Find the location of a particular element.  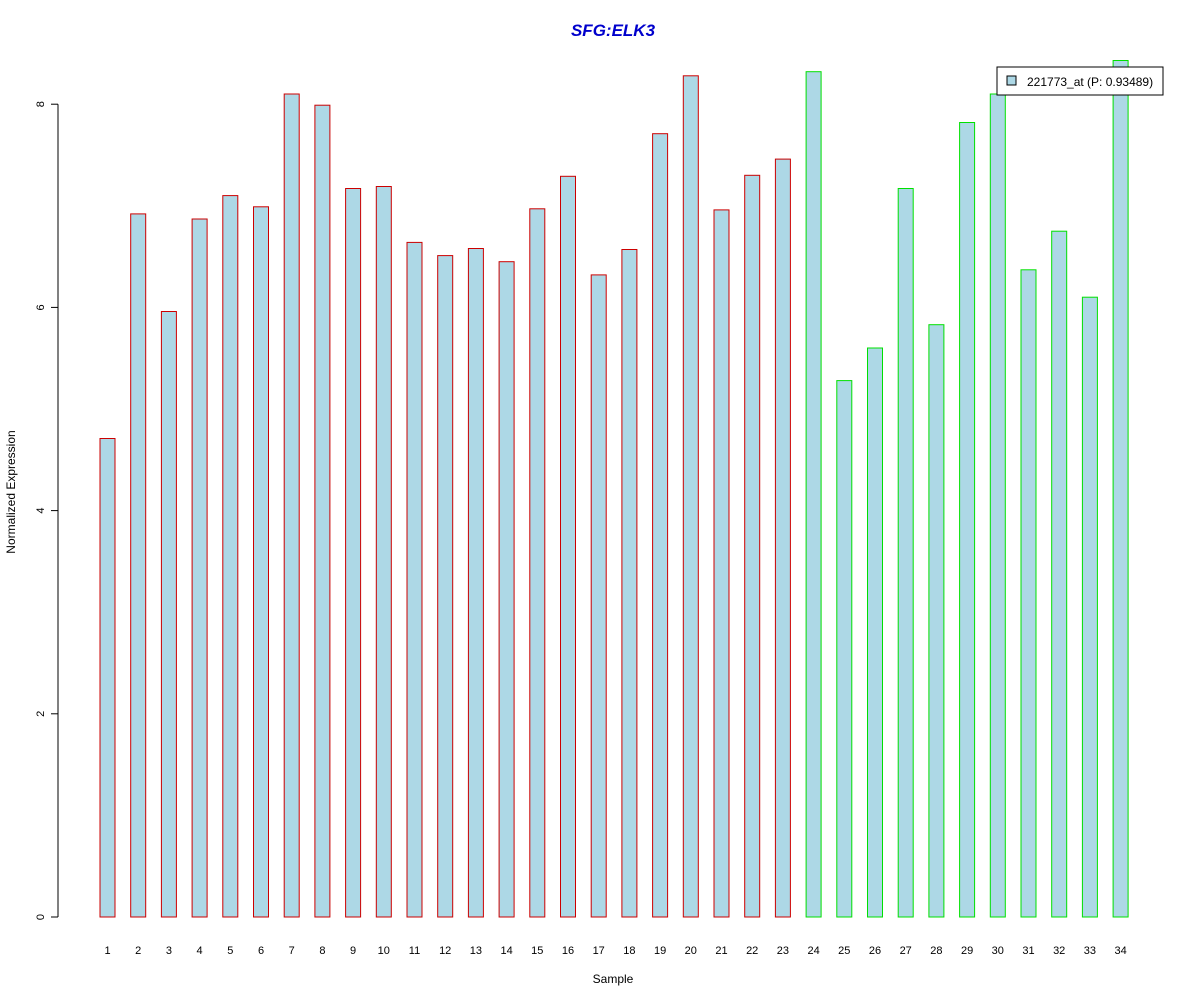

x-tick-label: 15 is located at coordinates (537, 951).